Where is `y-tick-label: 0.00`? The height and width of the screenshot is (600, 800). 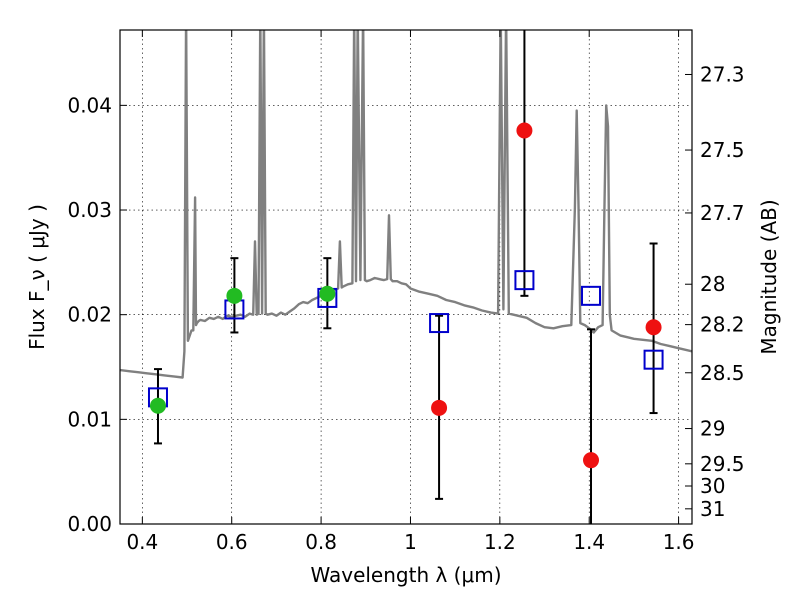
y-tick-label: 0.00 is located at coordinates (89, 524).